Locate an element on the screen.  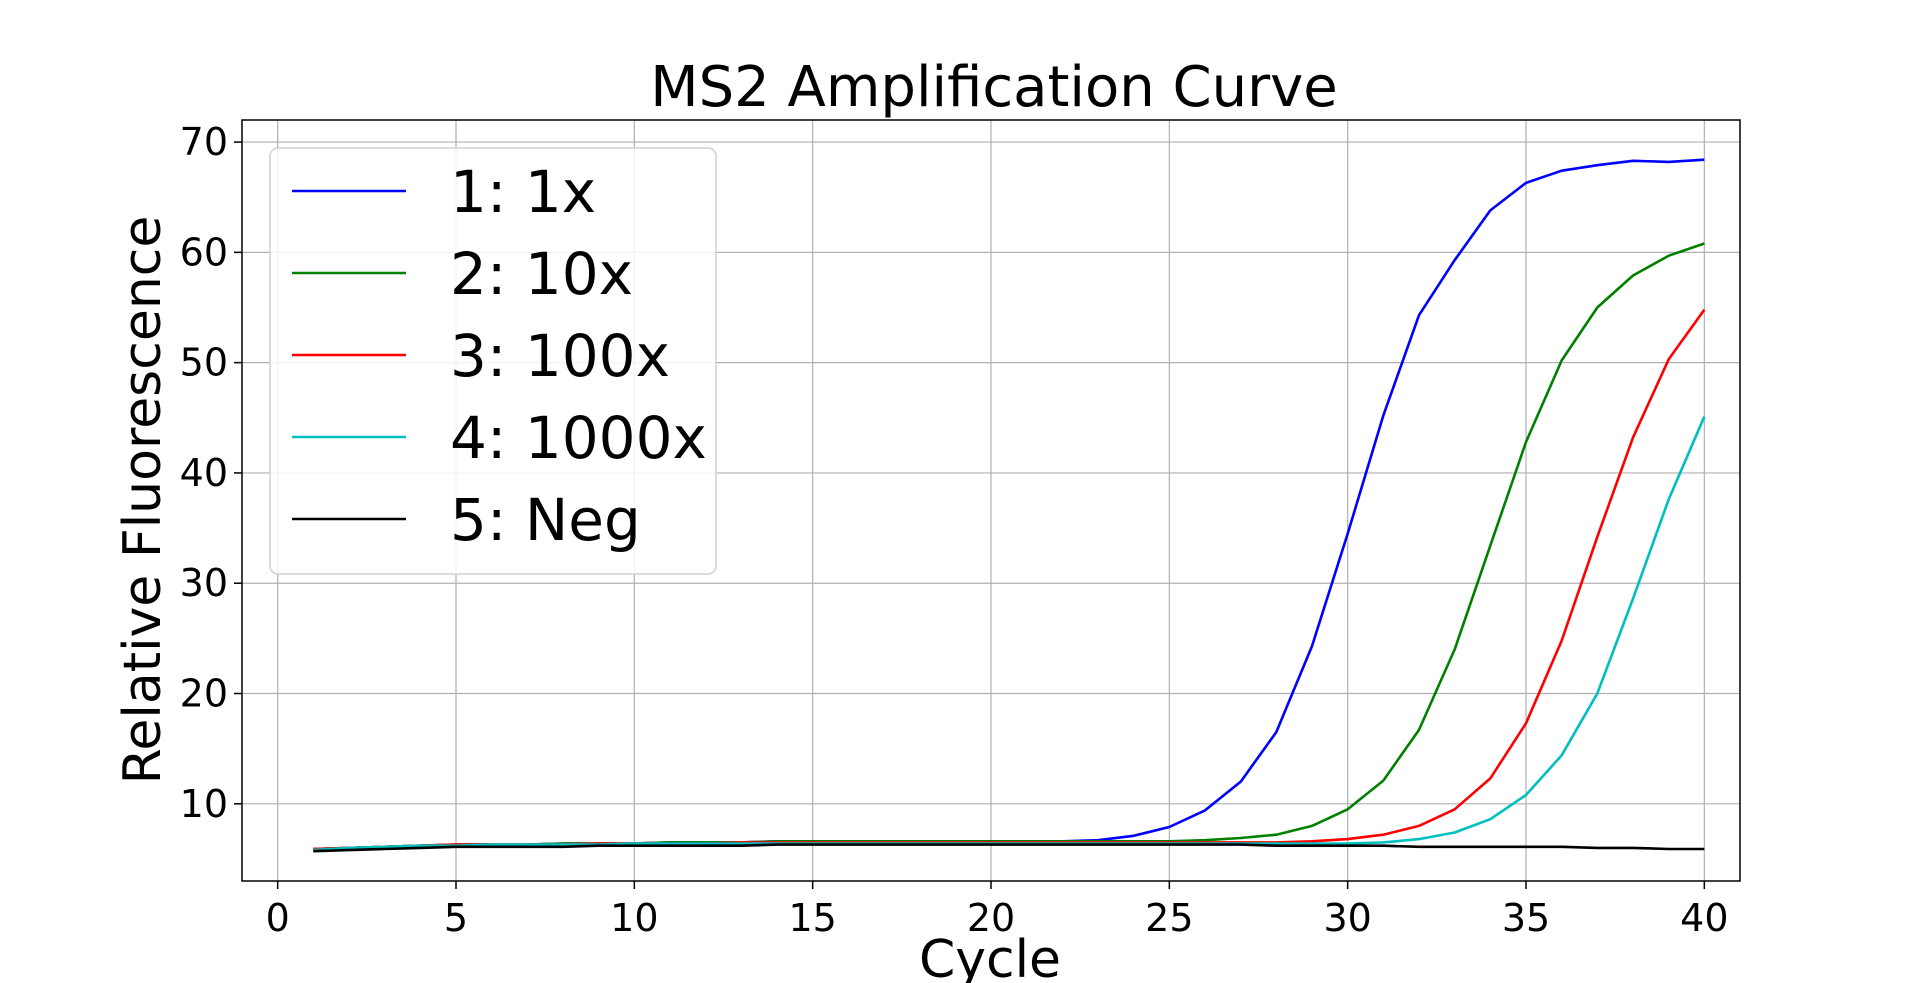
legend-label-2: 2: 10x is located at coordinates (541, 274).